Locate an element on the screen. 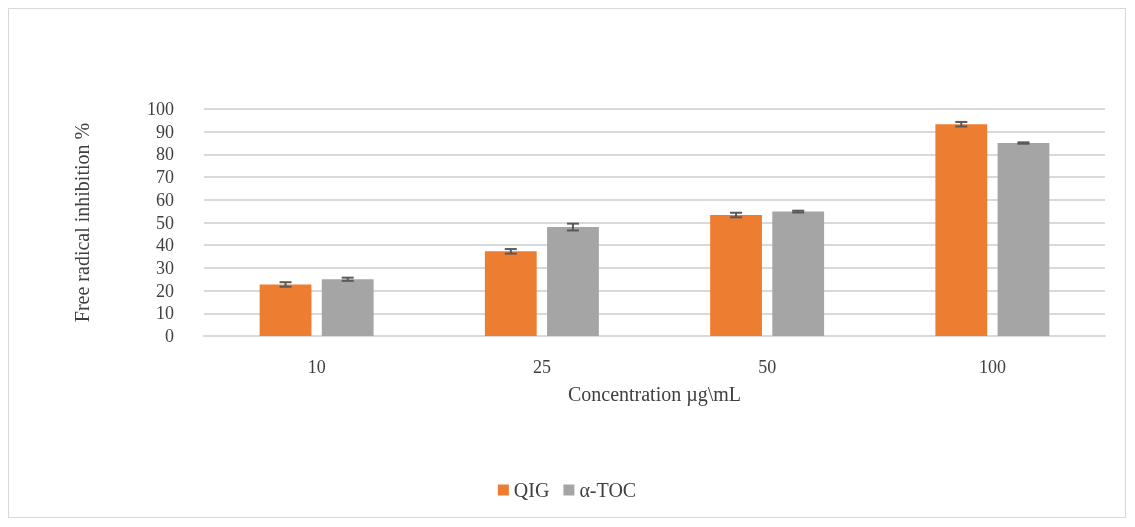 This screenshot has width=1135, height=527. y-tick-label: 100 is located at coordinates (160, 109).